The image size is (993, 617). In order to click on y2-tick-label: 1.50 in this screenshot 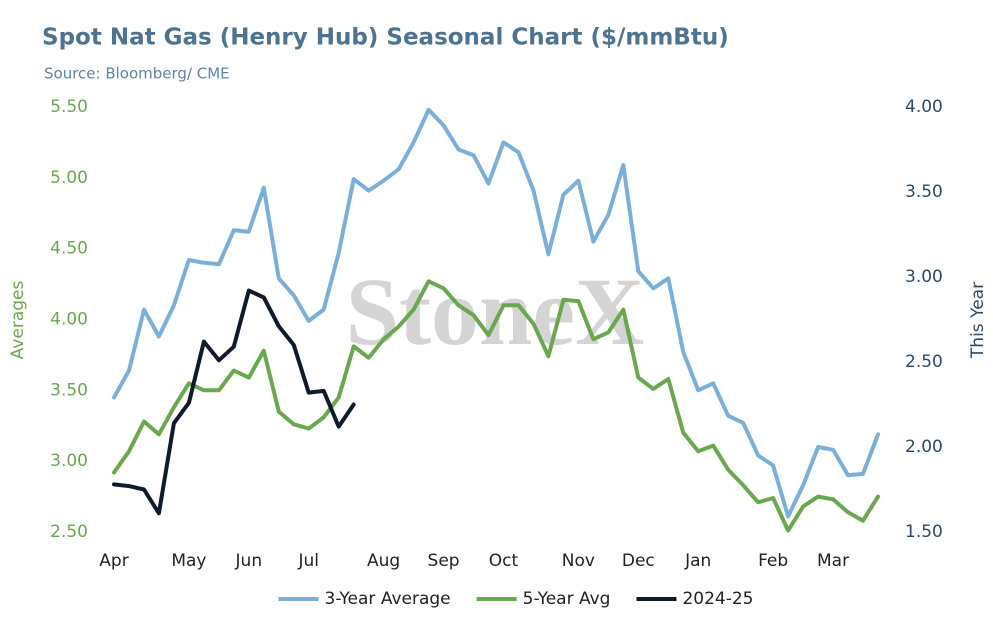, I will do `click(924, 532)`.